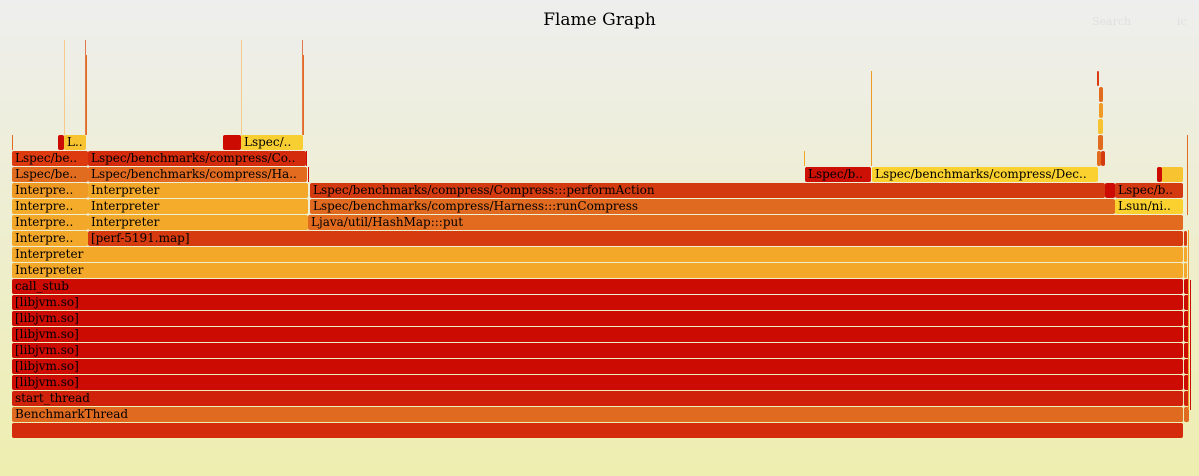  Describe the element at coordinates (272, 142) in the screenshot. I see `flame-frame: Lspec/..` at that location.